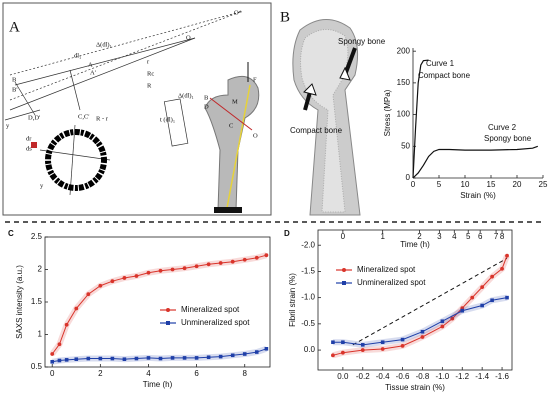  Describe the element at coordinates (405, 145) in the screenshot. I see `y-tick-label: 50` at that location.